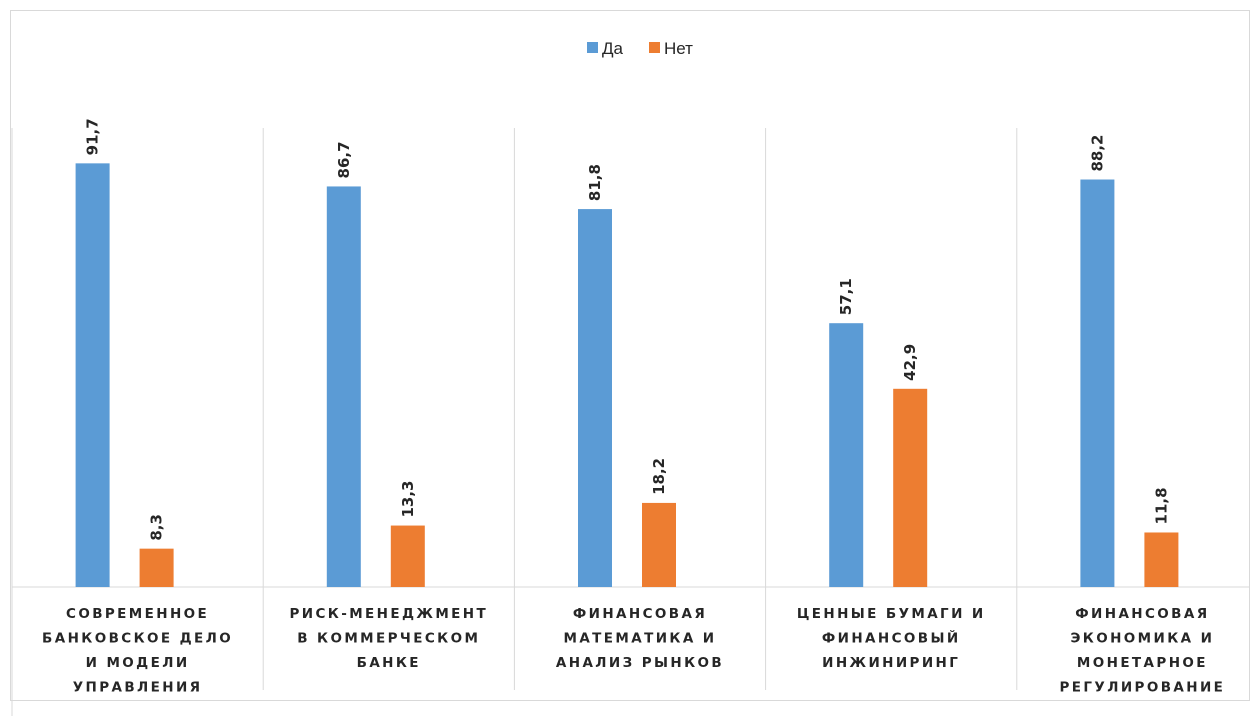 This screenshot has width=1258, height=716. I want to click on category-label: ФИНАНСОВАЯ МАТЕМАТИКА И АНАЛИЗ РЫНКОВ, so click(640, 638).